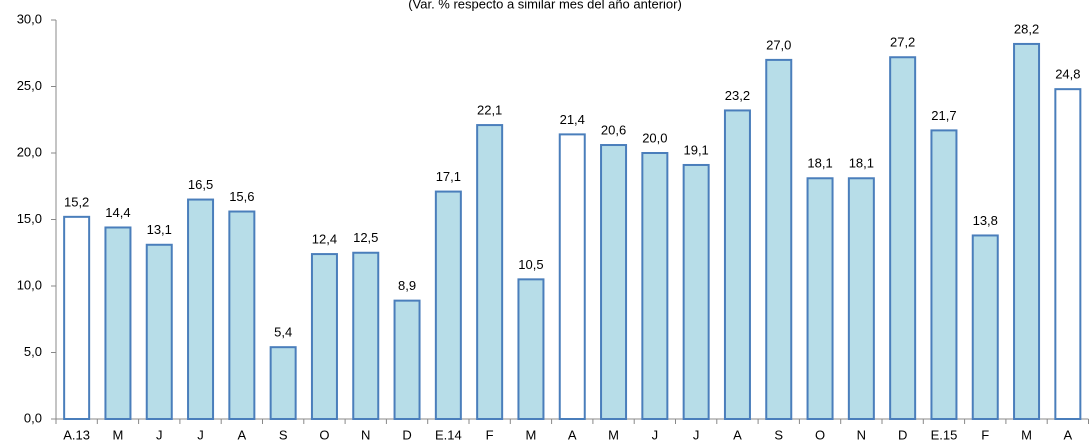  Describe the element at coordinates (778, 44) in the screenshot. I see `value-label: 27,0` at that location.